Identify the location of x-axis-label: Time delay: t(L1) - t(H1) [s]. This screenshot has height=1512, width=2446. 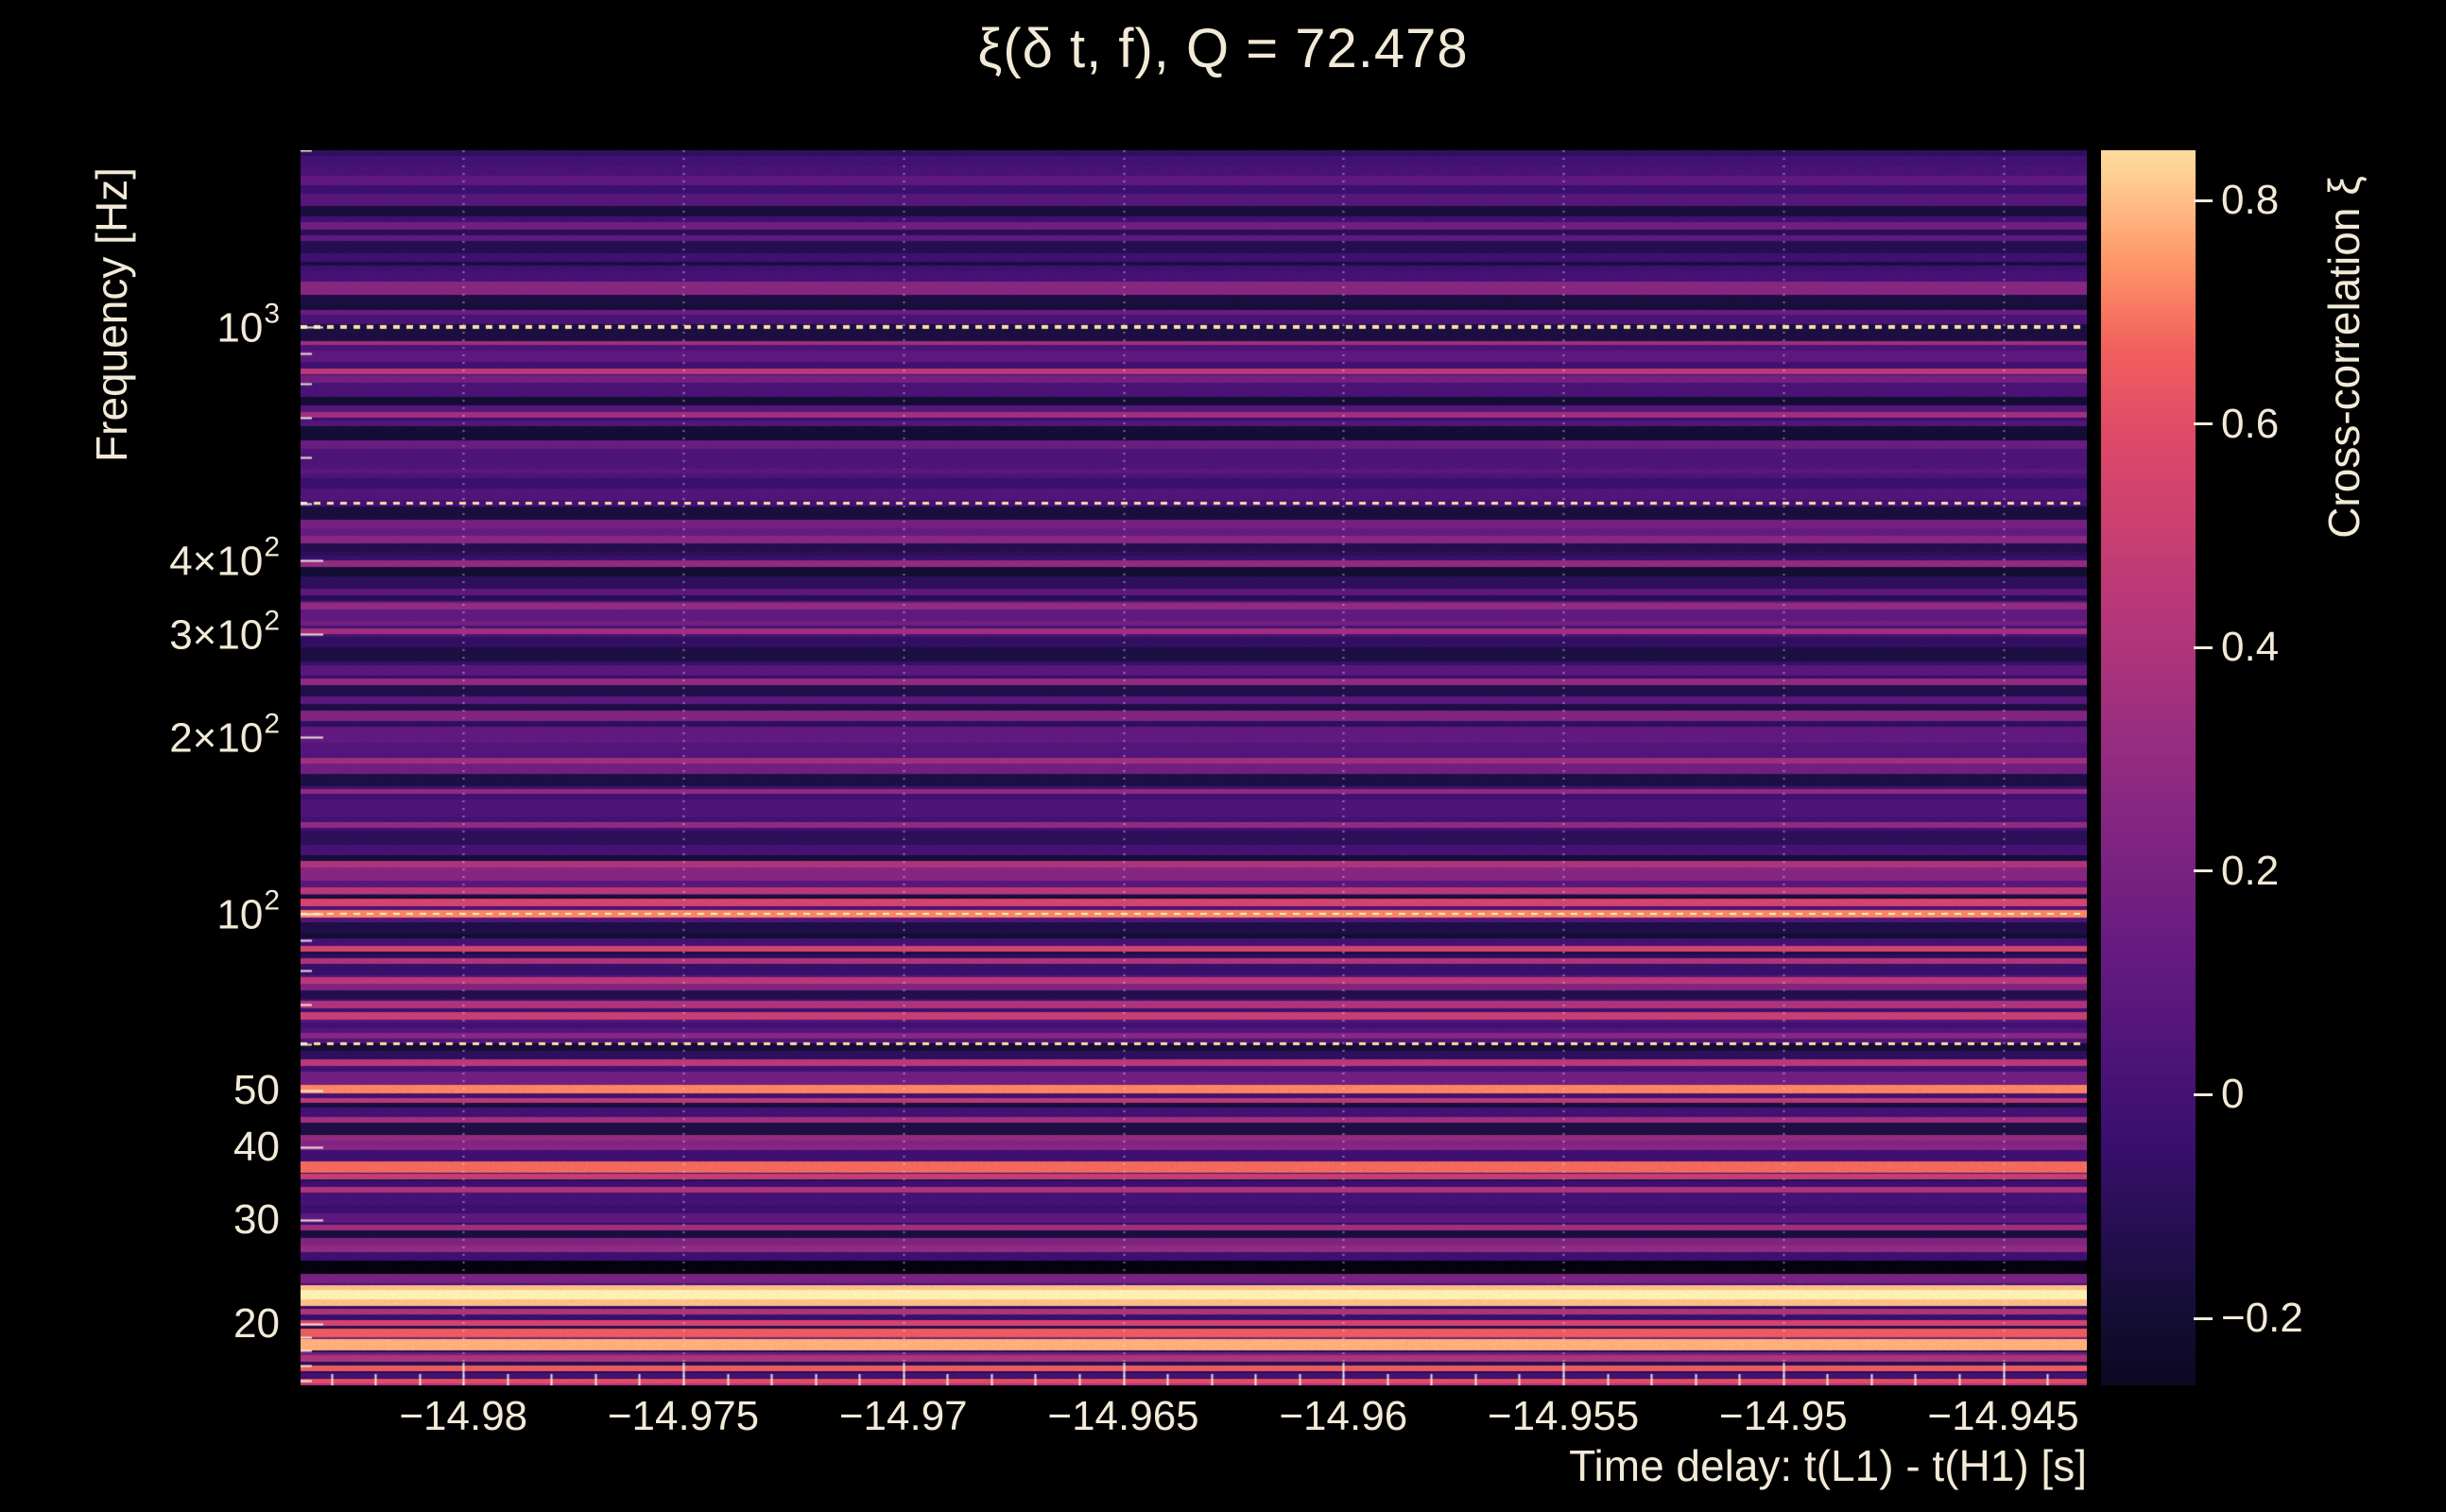
(1828, 1465).